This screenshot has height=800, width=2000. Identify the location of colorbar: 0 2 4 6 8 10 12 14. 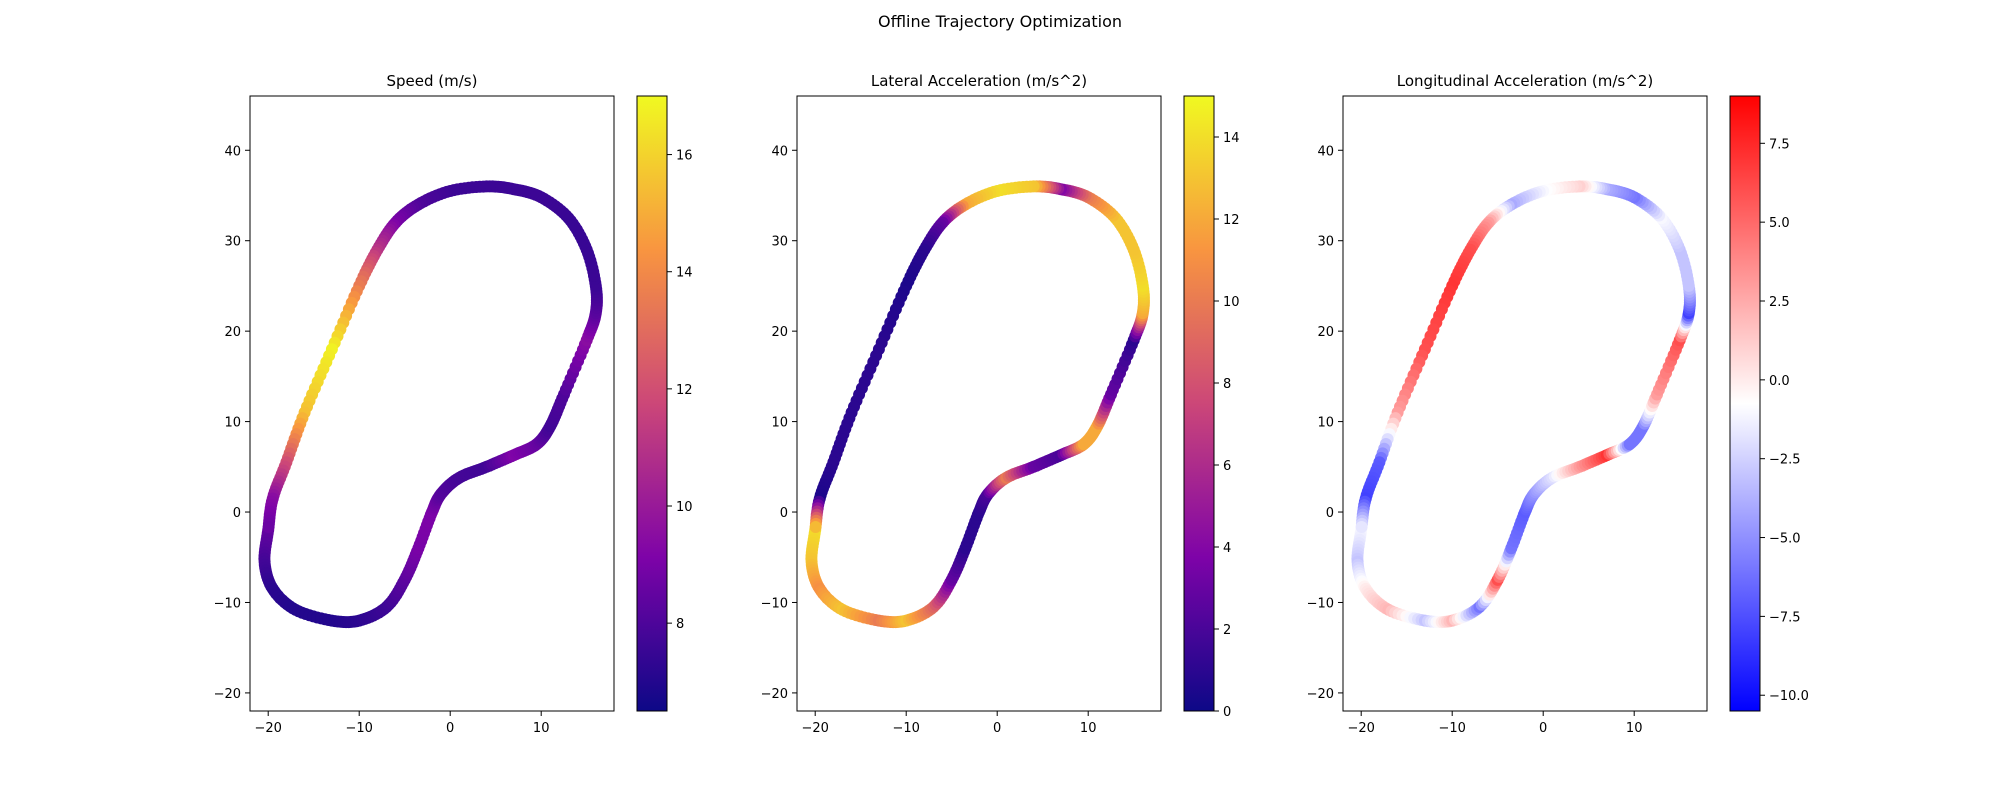
(1211, 407).